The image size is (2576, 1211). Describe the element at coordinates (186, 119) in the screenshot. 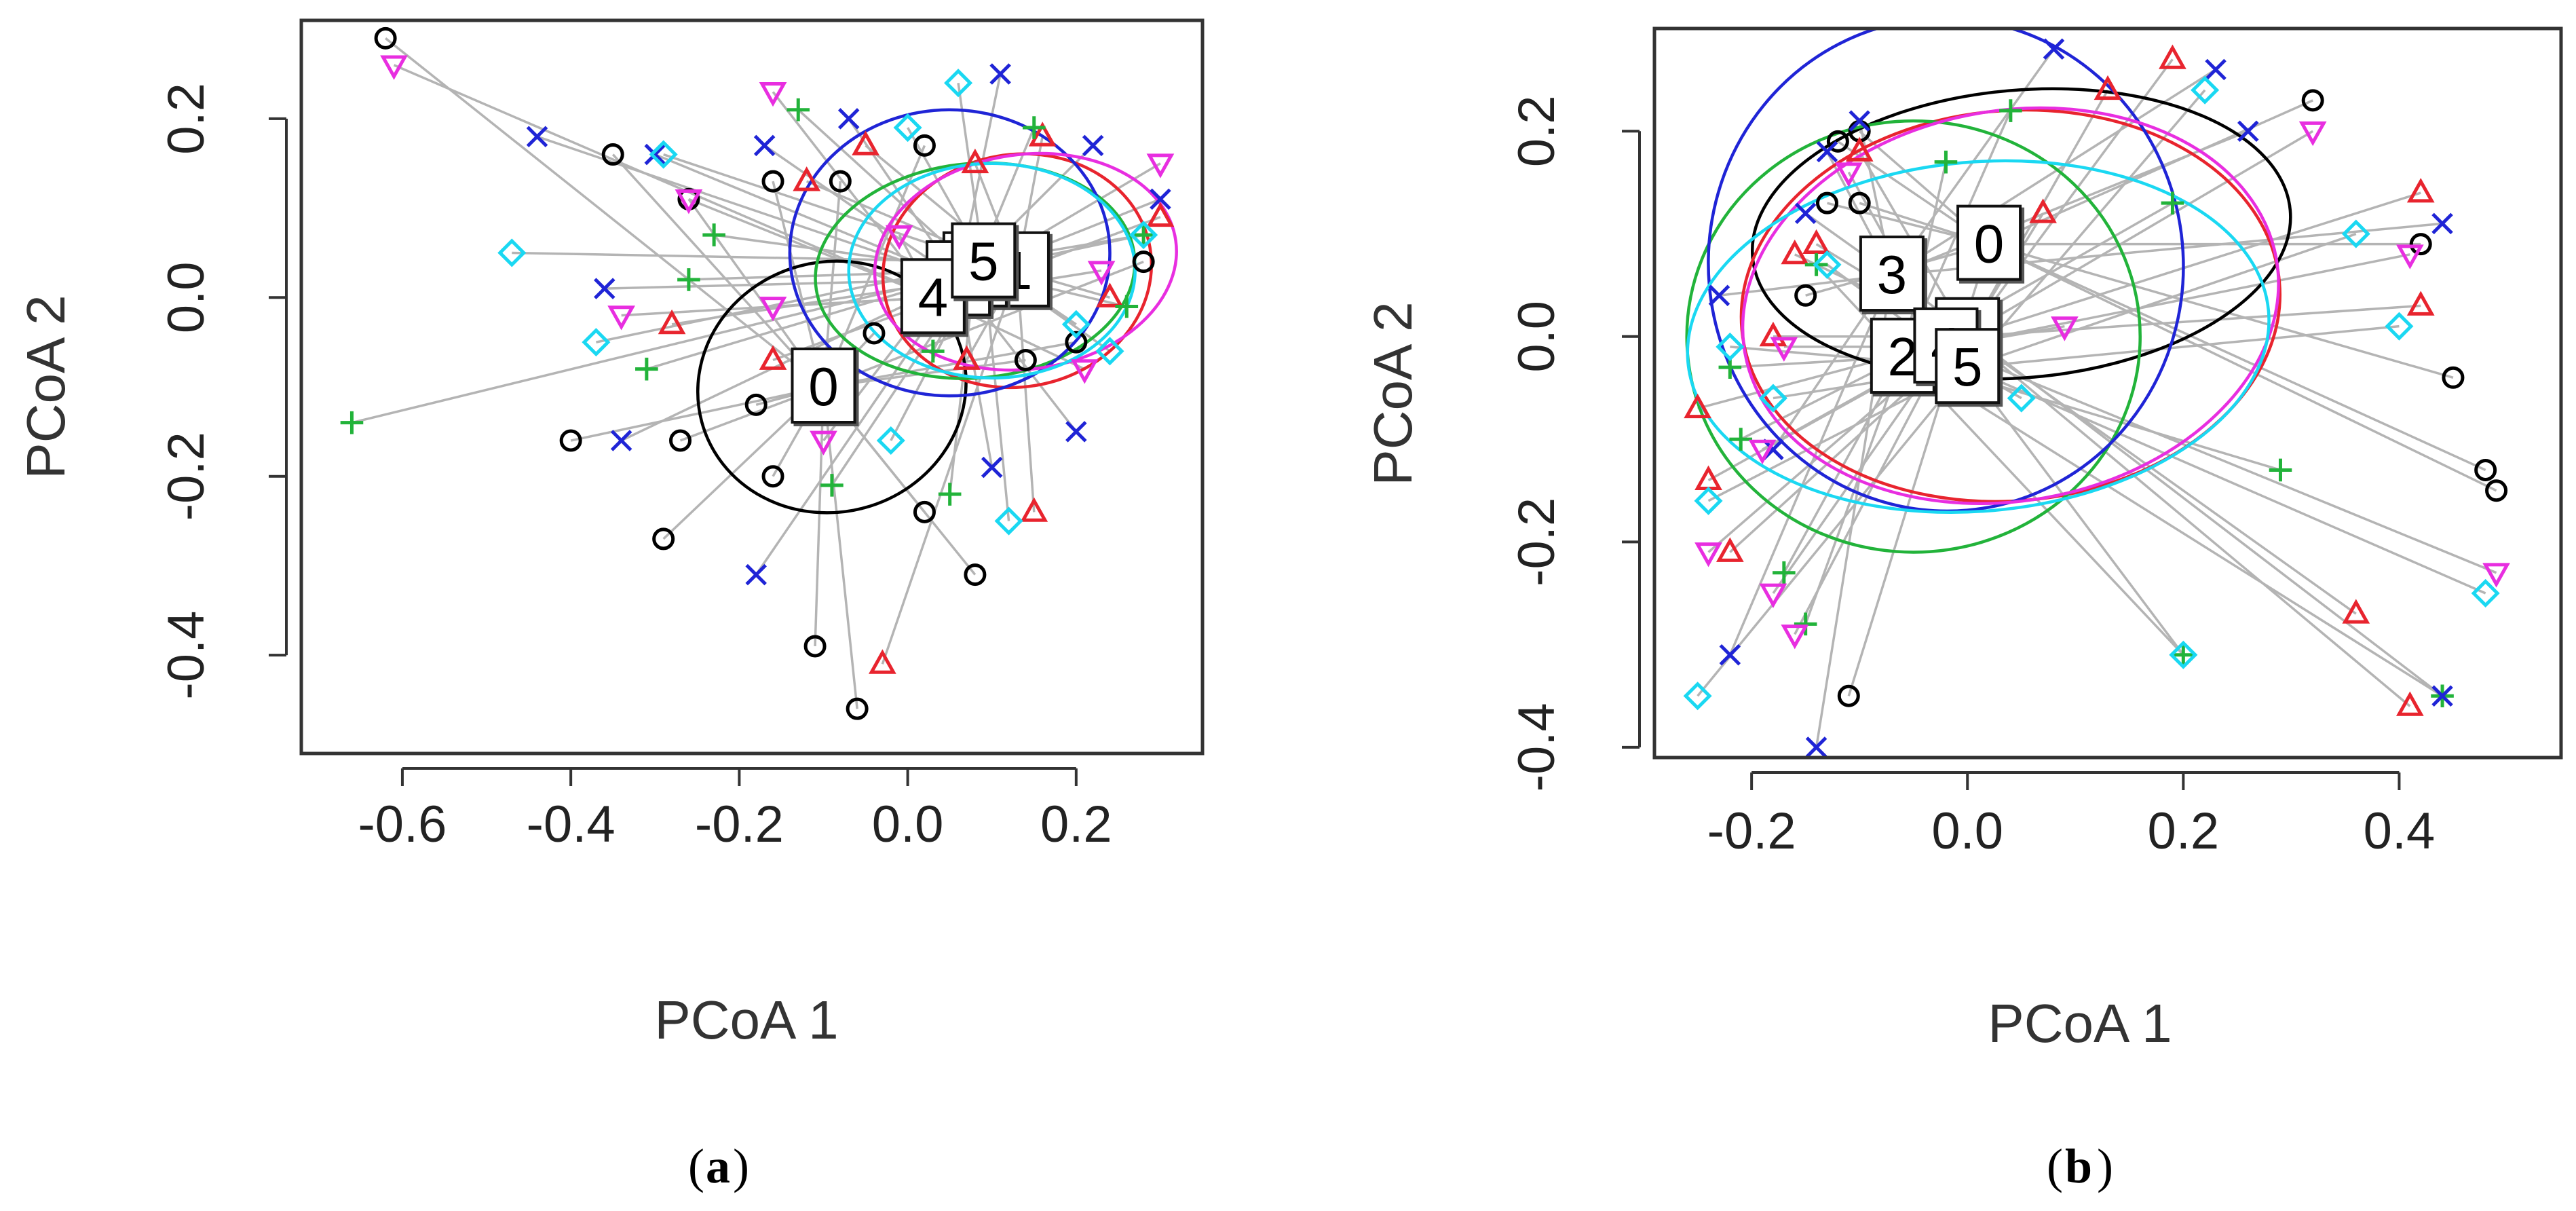

I see `panel-a-y-tick-label-3: 0.2` at that location.